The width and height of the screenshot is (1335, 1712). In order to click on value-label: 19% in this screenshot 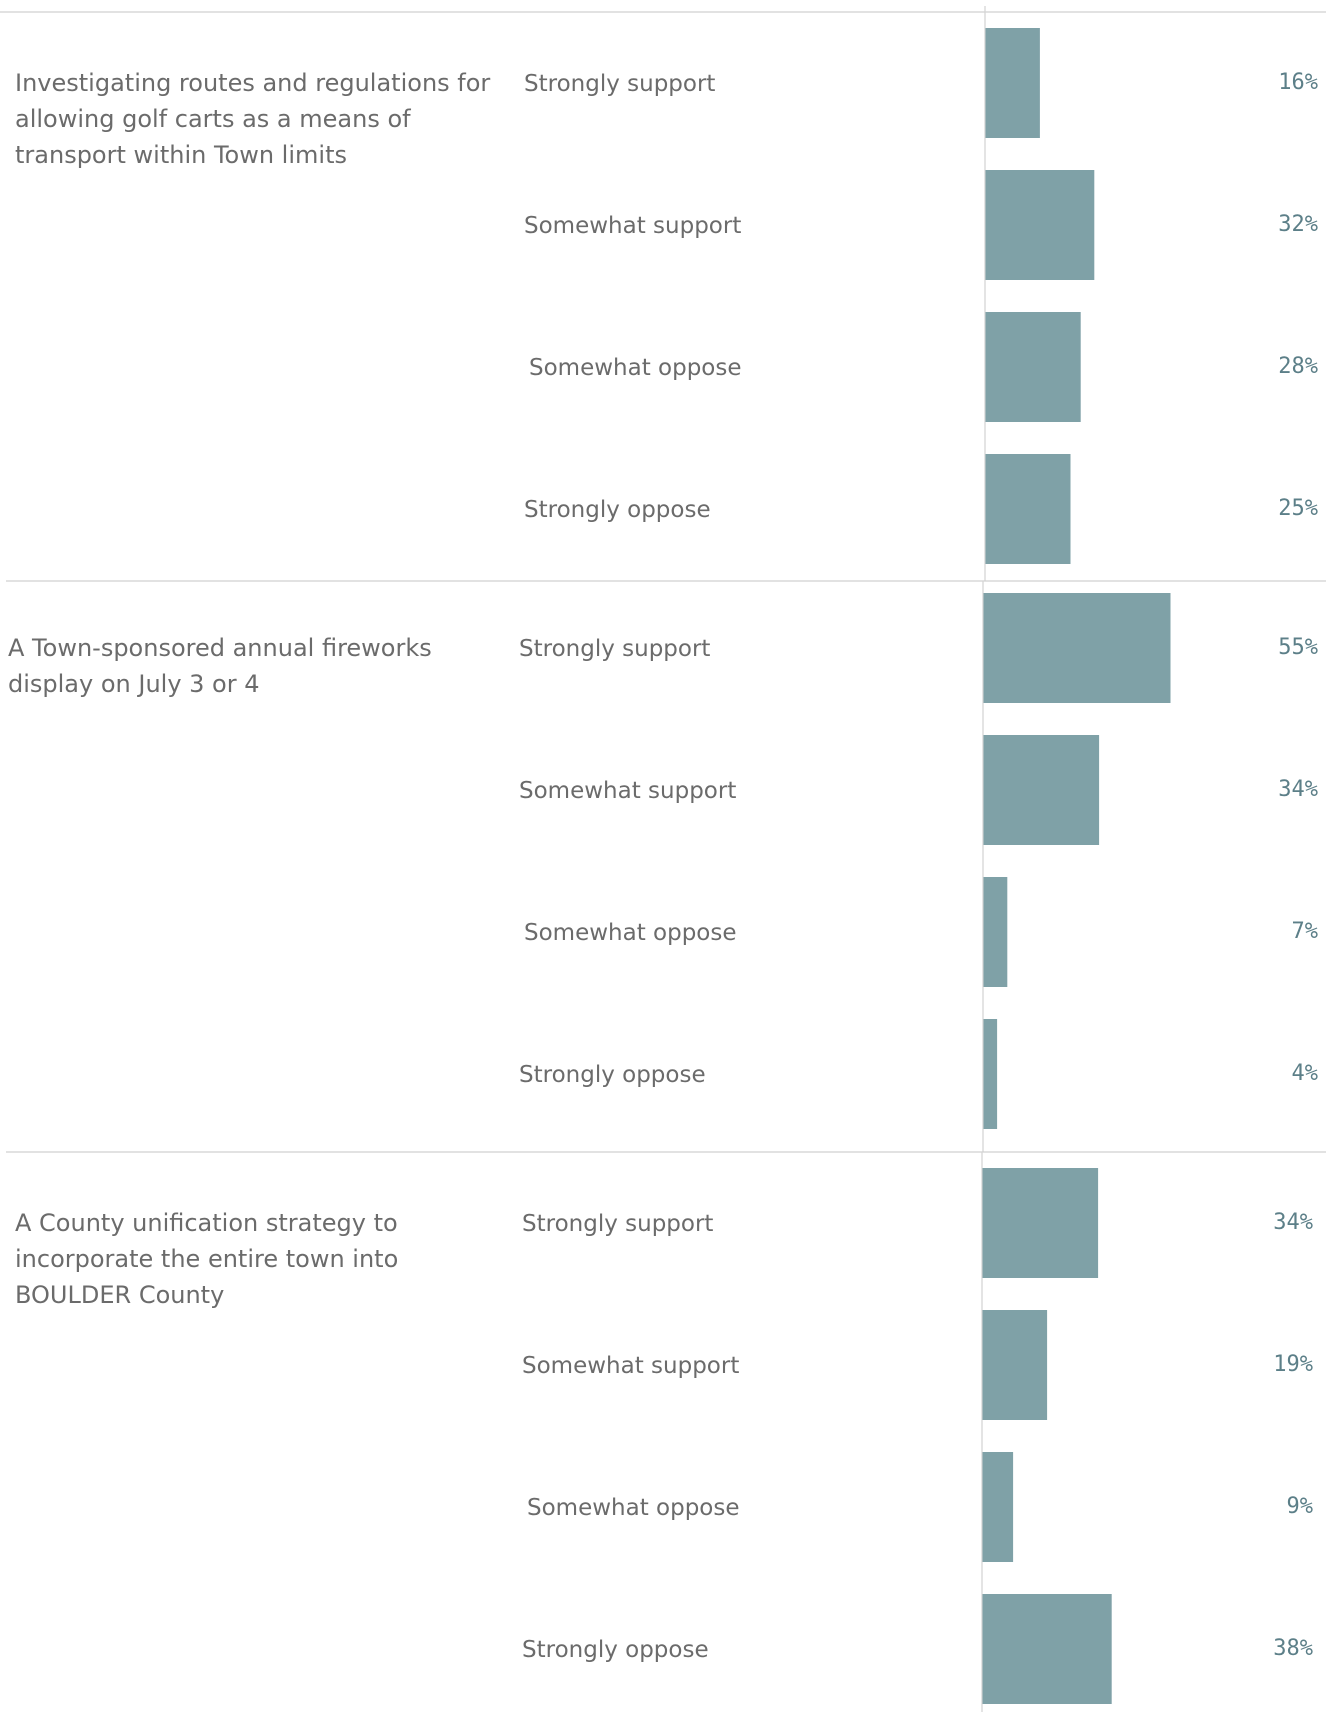, I will do `click(1293, 1364)`.